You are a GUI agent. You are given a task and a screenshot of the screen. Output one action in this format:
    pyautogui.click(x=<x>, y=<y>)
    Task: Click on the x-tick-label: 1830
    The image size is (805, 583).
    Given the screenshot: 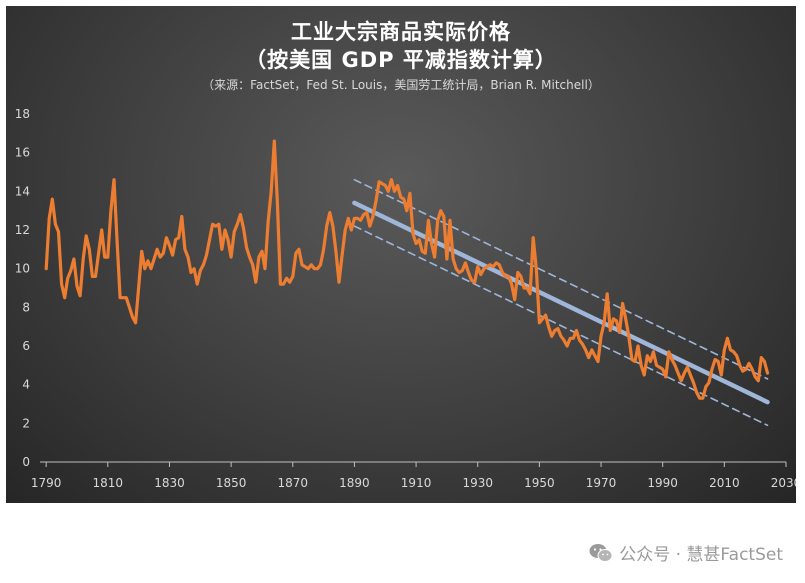 What is the action you would take?
    pyautogui.click(x=169, y=483)
    